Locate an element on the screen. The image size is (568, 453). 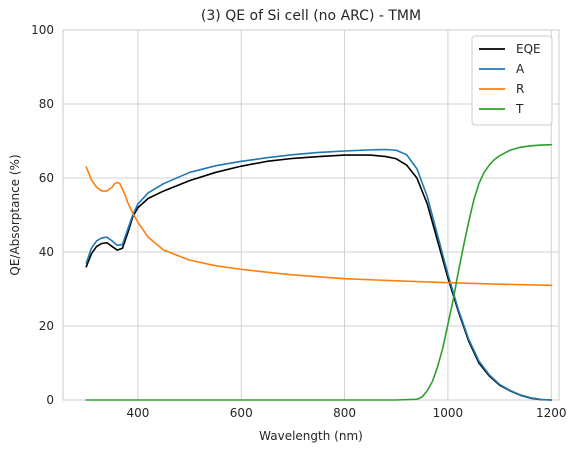
x-tick-label: 1200 is located at coordinates (551, 413).